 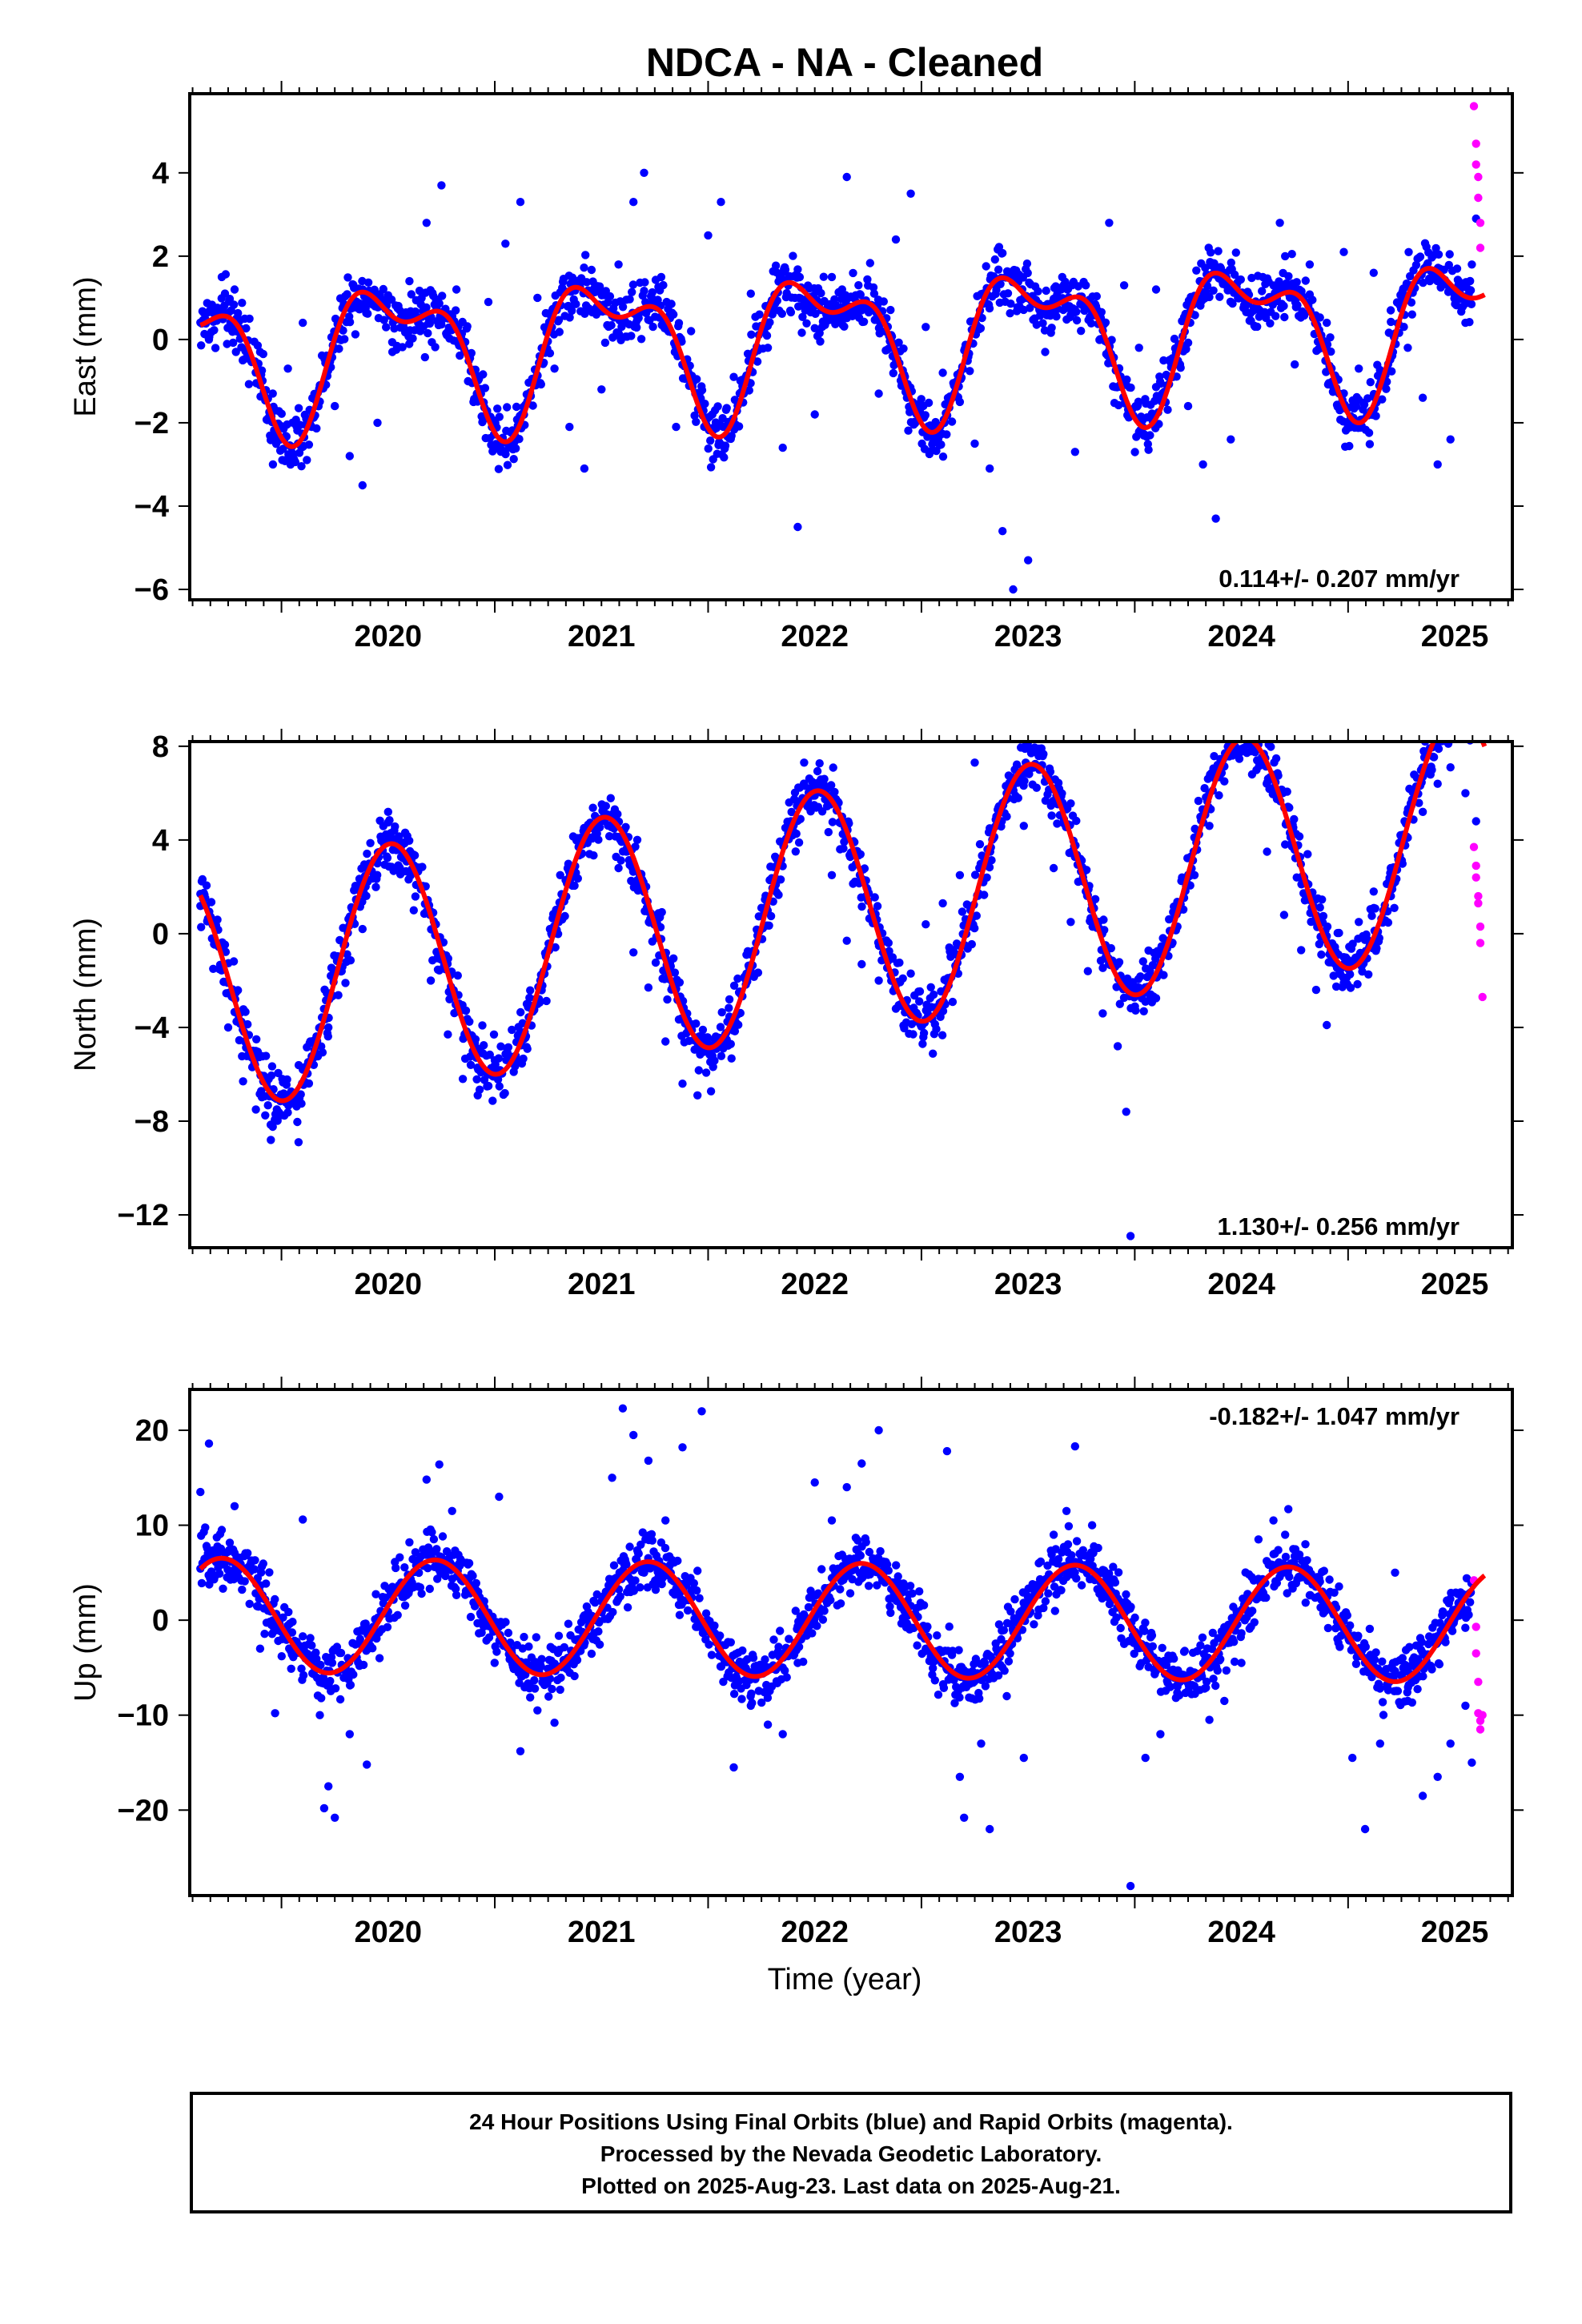 What do you see at coordinates (161, 841) in the screenshot?
I see `y-tick-label: 4` at bounding box center [161, 841].